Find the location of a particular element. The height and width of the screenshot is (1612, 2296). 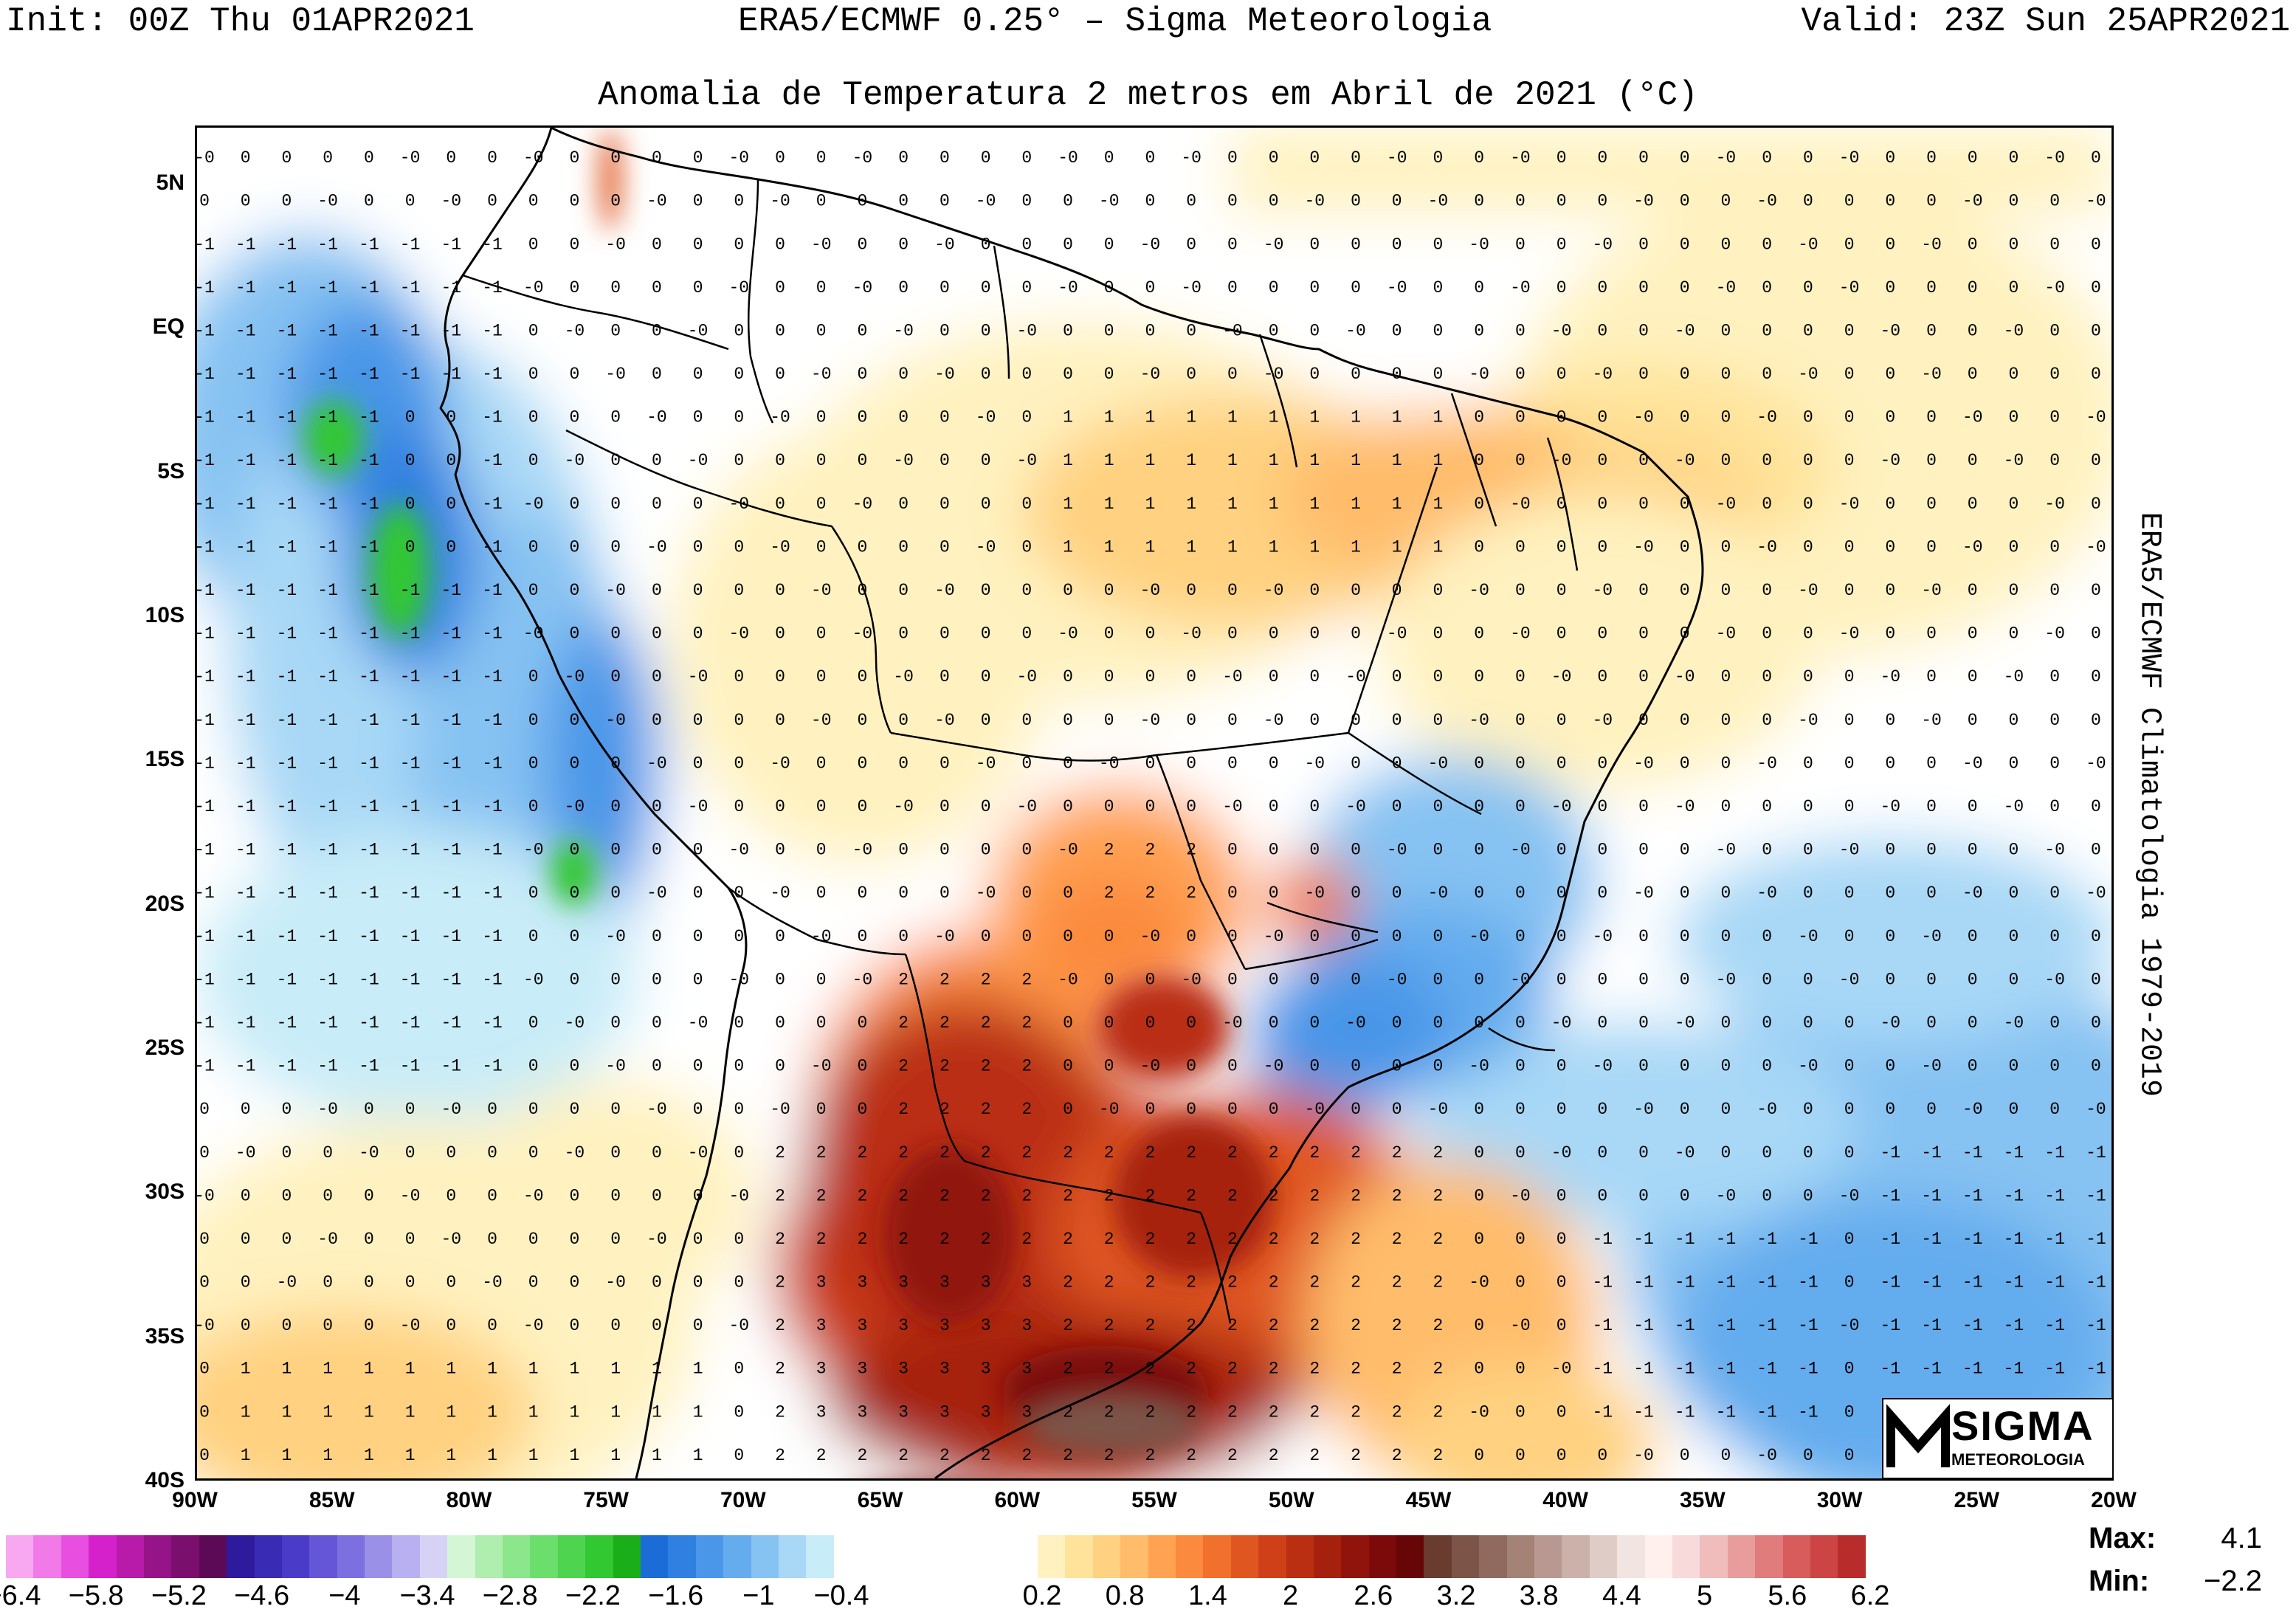

colorbar-tick-label: 6.2 is located at coordinates (1870, 1595).